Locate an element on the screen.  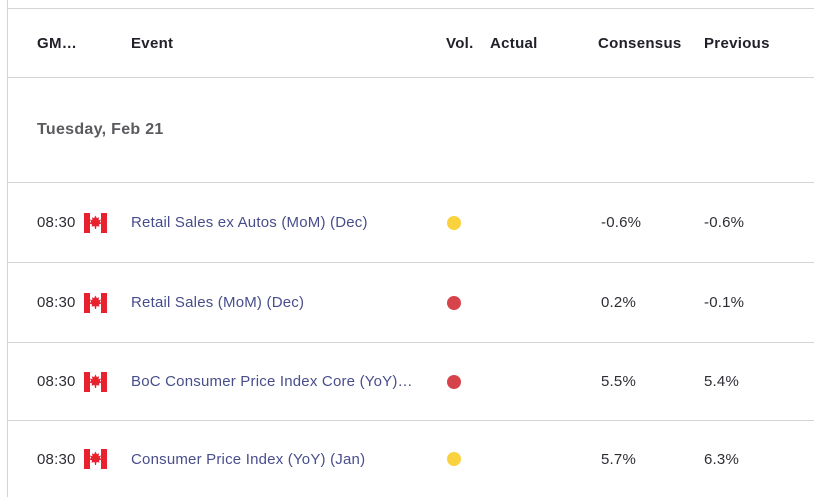
column-header-previous: Previous is located at coordinates (737, 43).